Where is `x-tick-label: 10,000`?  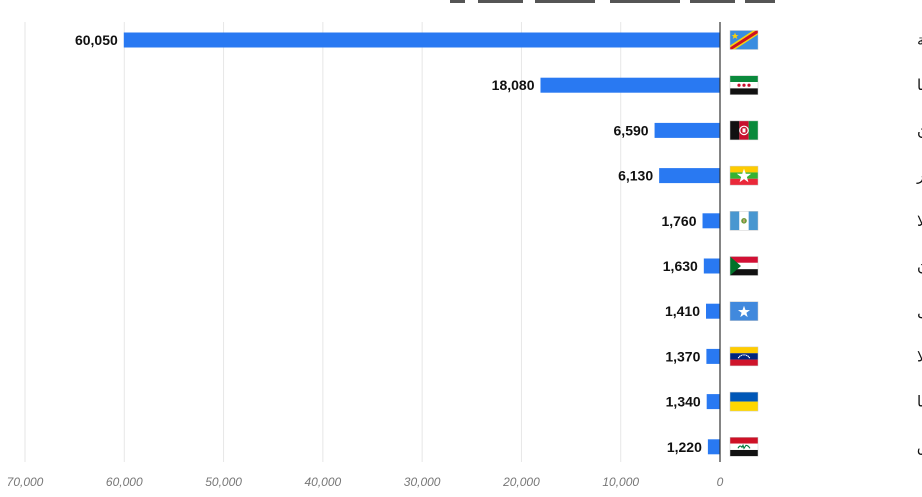 x-tick-label: 10,000 is located at coordinates (620, 482).